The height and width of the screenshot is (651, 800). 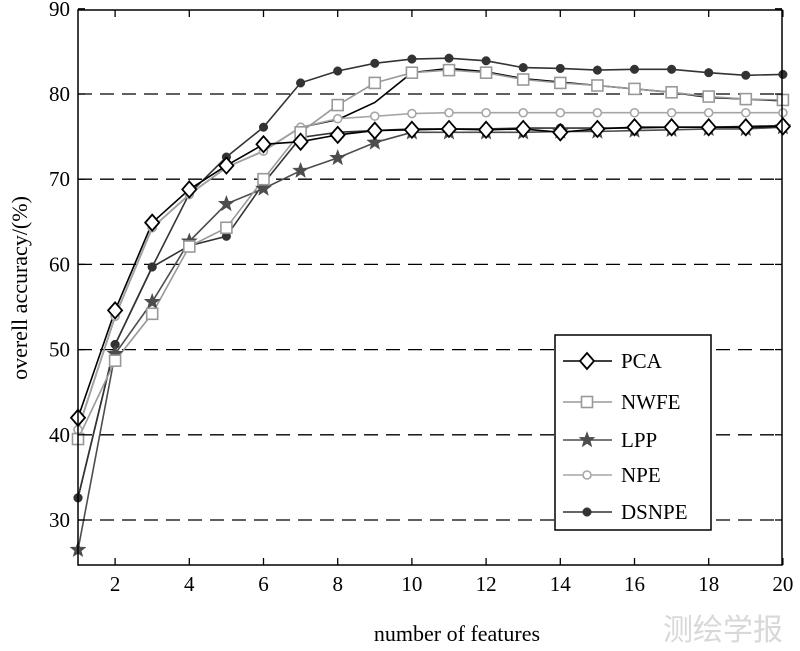 What do you see at coordinates (337, 584) in the screenshot?
I see `x-tick-label: 8` at bounding box center [337, 584].